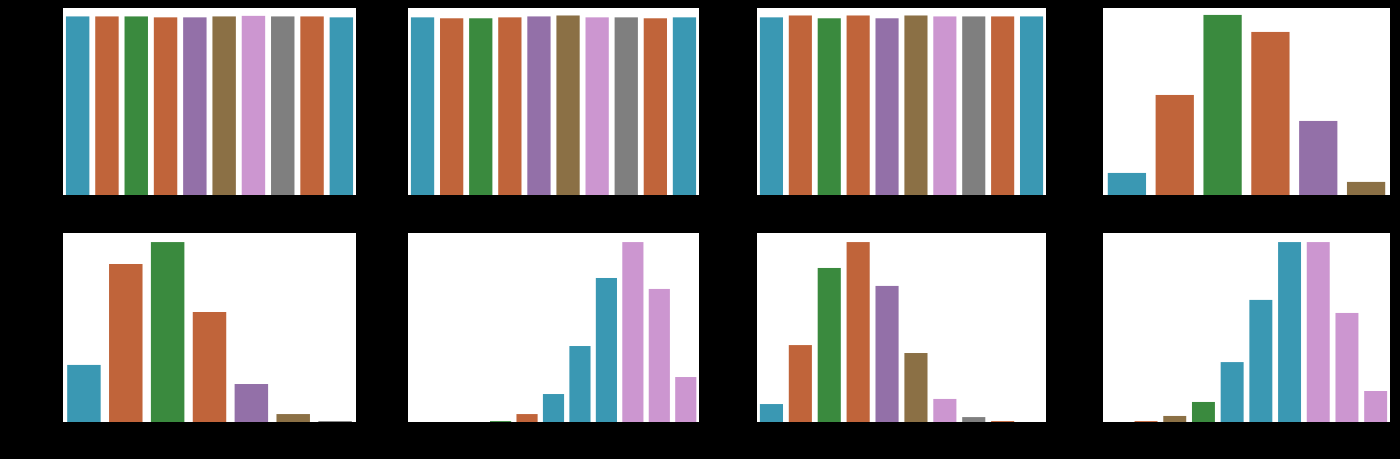 The image size is (1400, 459). What do you see at coordinates (1246, 101) in the screenshot?
I see `plot-area` at bounding box center [1246, 101].